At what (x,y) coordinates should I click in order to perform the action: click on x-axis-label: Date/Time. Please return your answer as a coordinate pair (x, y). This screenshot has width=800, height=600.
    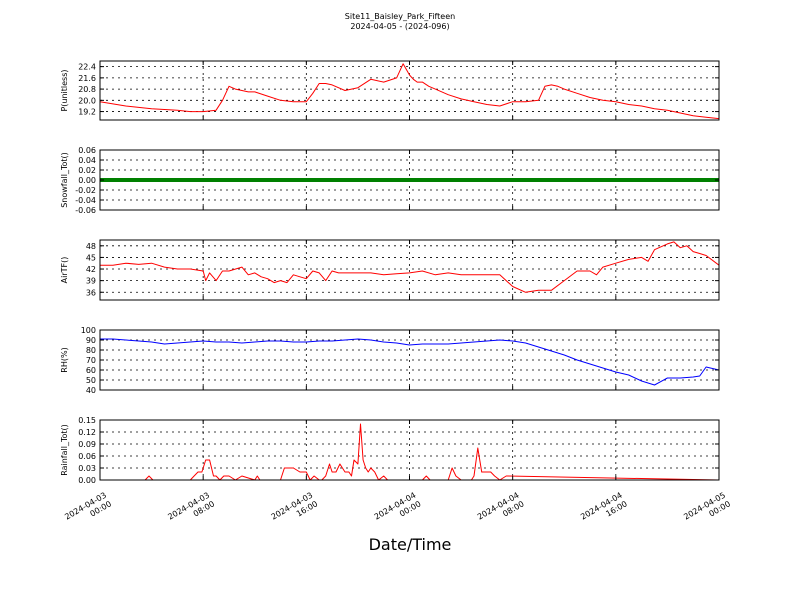
    Looking at the image, I should click on (410, 544).